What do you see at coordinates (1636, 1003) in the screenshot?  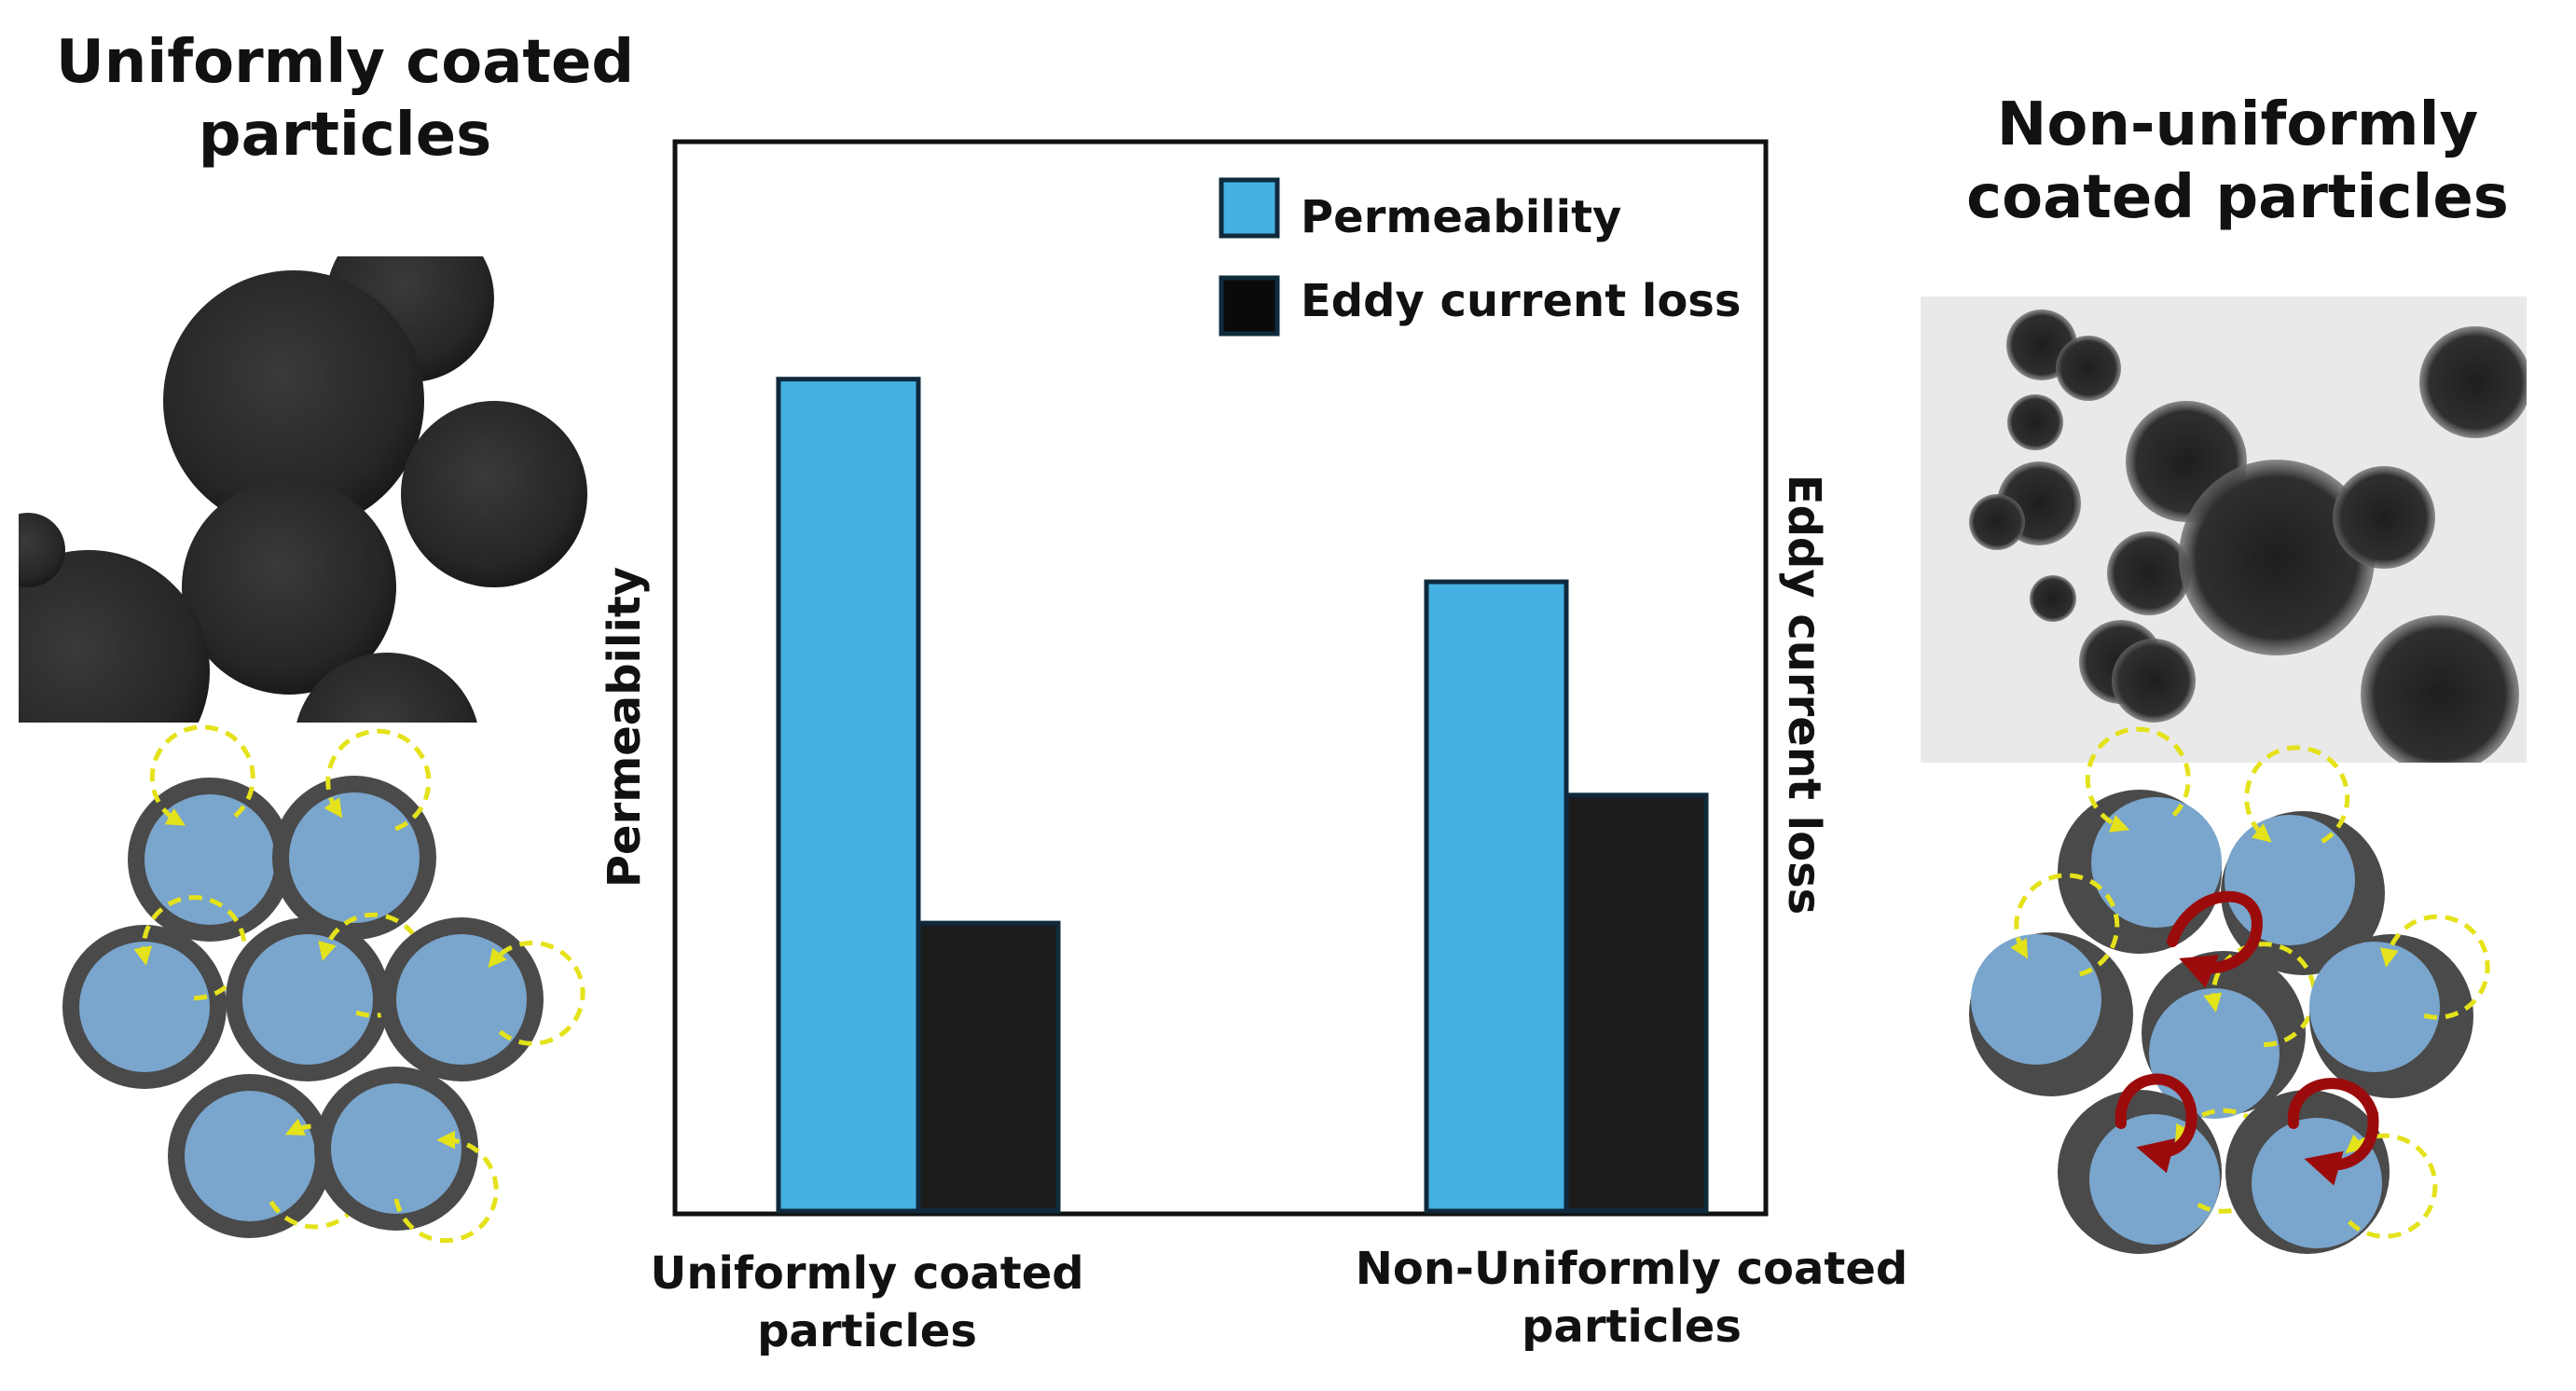 I see `bar-eddy-current-loss-nonuniform` at bounding box center [1636, 1003].